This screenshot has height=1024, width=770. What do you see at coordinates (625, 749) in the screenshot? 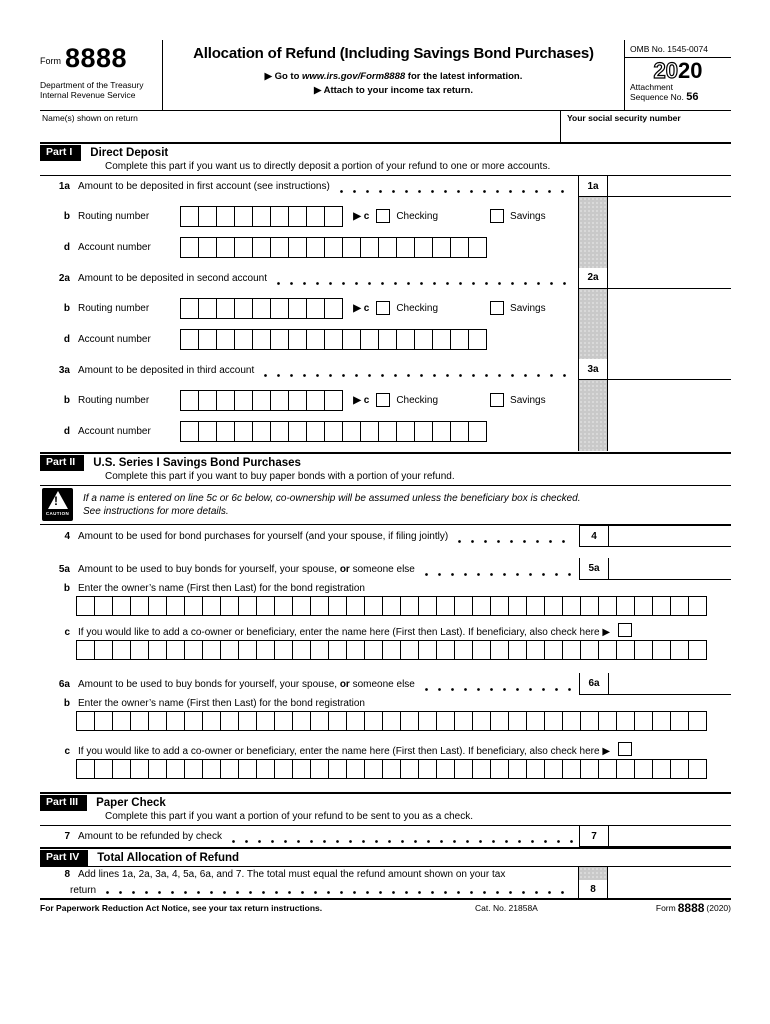
I see `beneficiary-checkbox-6c` at bounding box center [625, 749].